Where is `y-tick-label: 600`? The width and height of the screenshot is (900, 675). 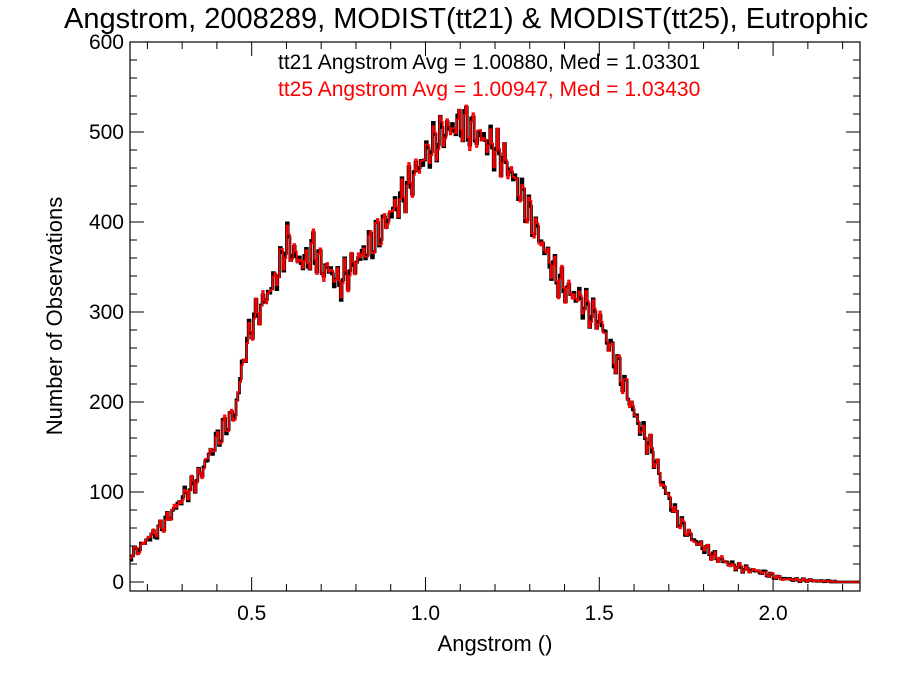 y-tick-label: 600 is located at coordinates (106, 42).